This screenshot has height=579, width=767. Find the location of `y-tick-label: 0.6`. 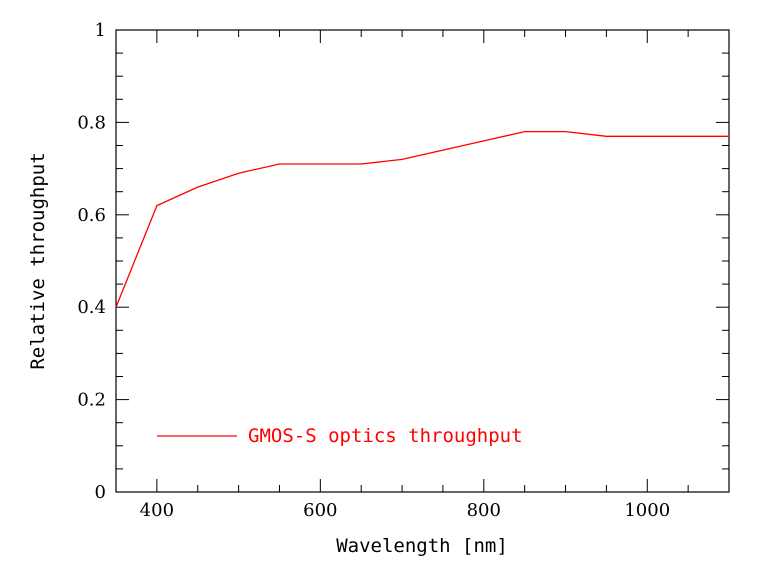

y-tick-label: 0.6 is located at coordinates (91, 215).